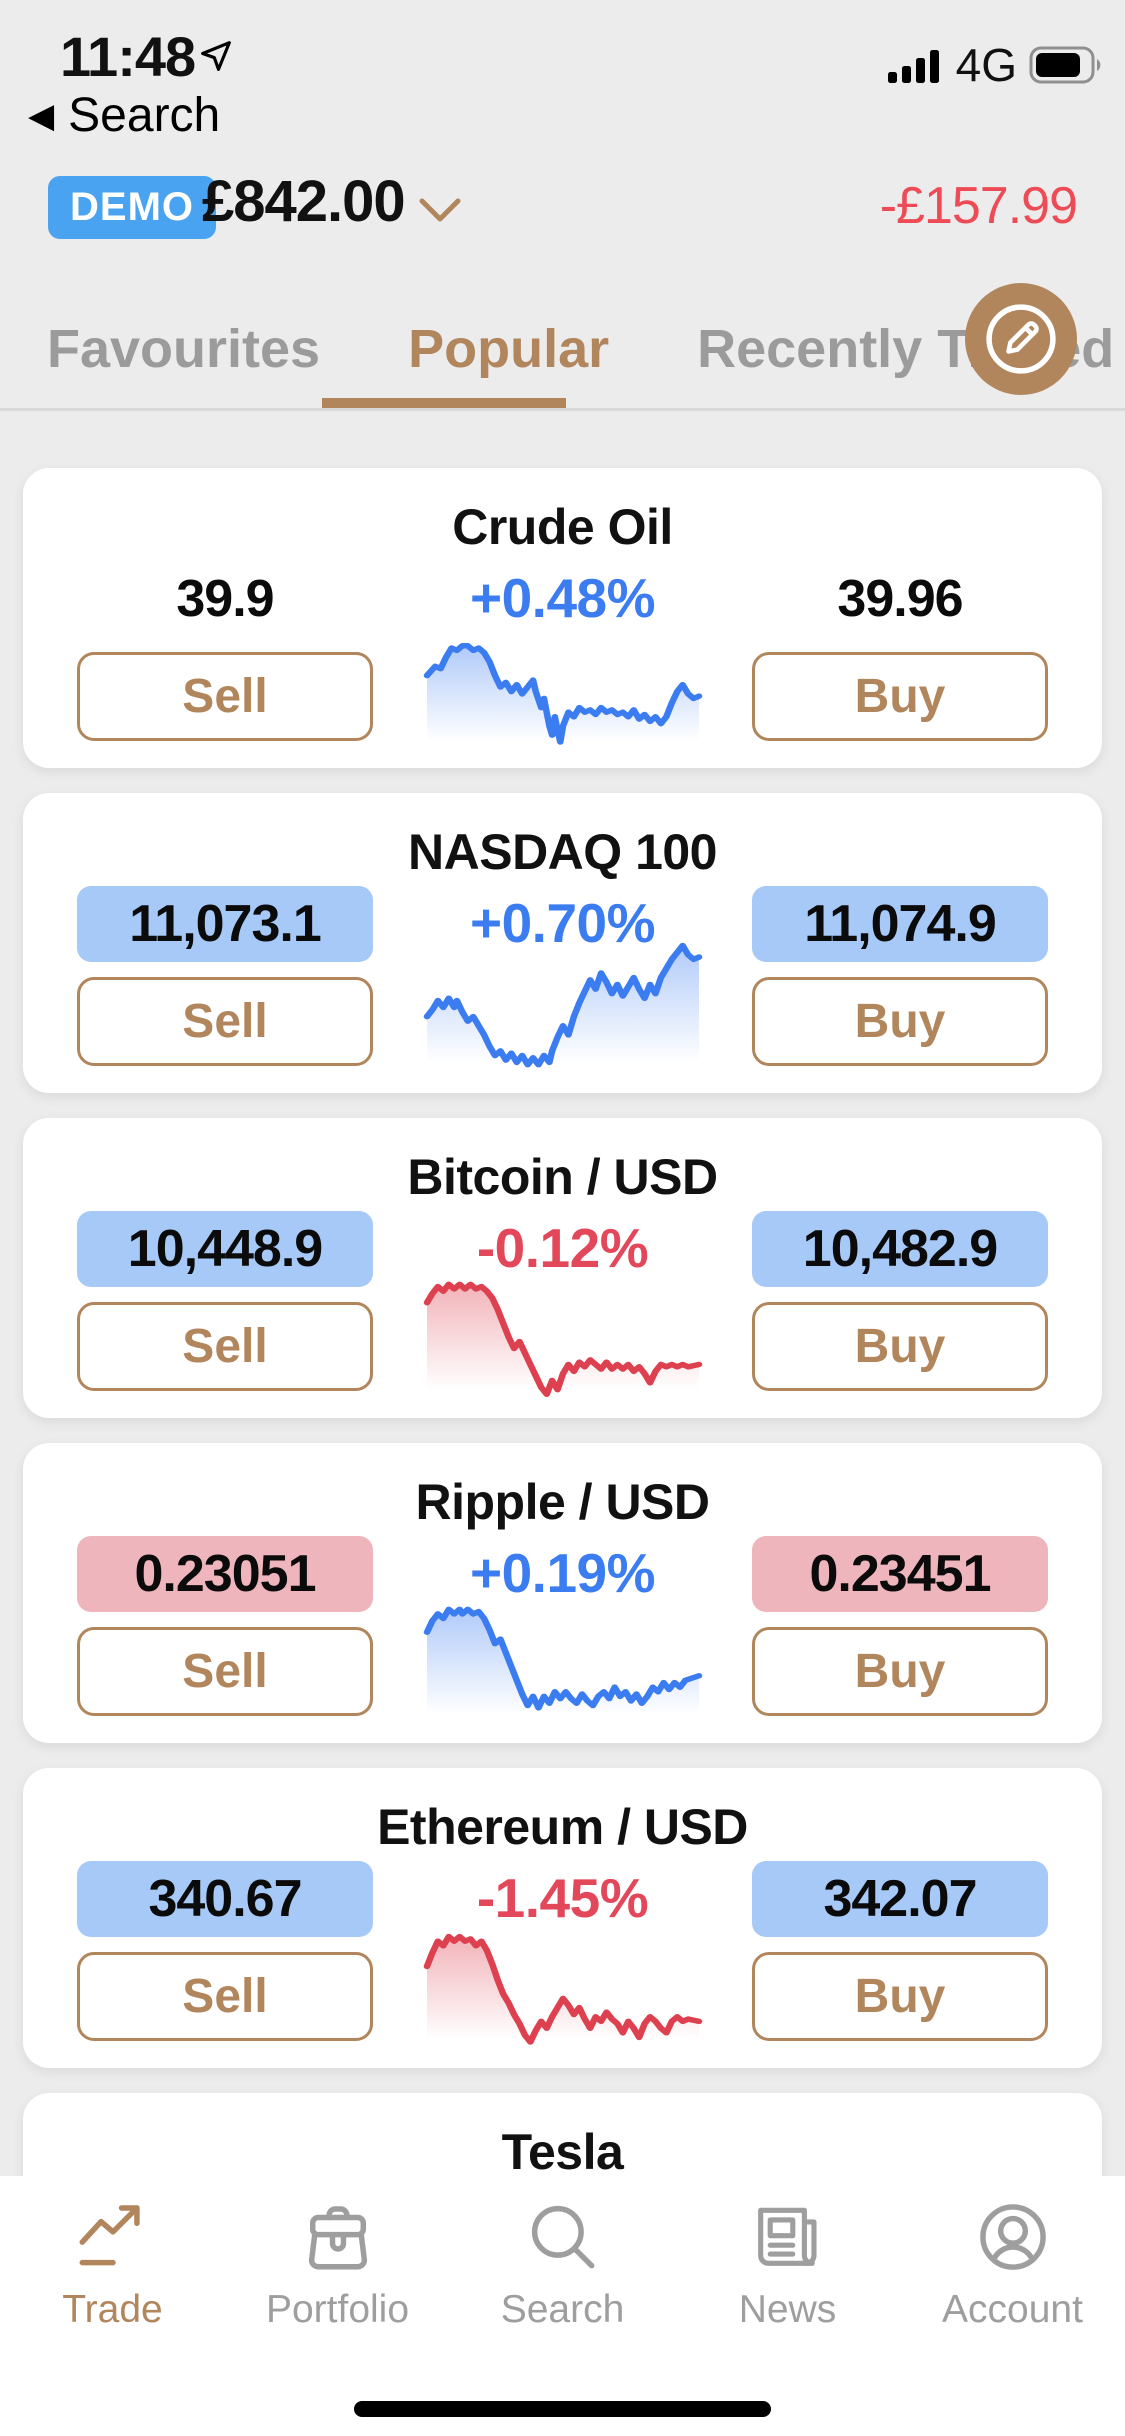 Image resolution: width=1125 pixels, height=2436 pixels. Describe the element at coordinates (225, 1899) in the screenshot. I see `sell-price: 340.67` at that location.